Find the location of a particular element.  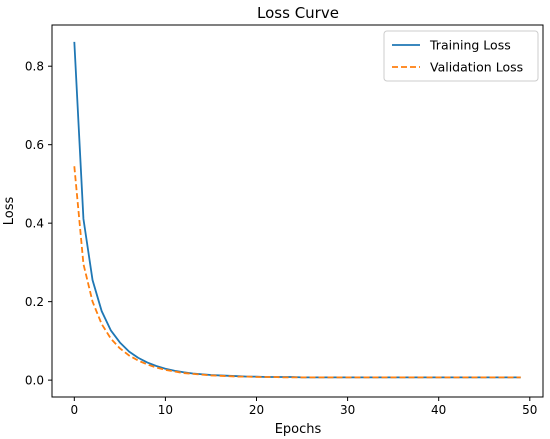

x-tick-label: 20 is located at coordinates (256, 410).